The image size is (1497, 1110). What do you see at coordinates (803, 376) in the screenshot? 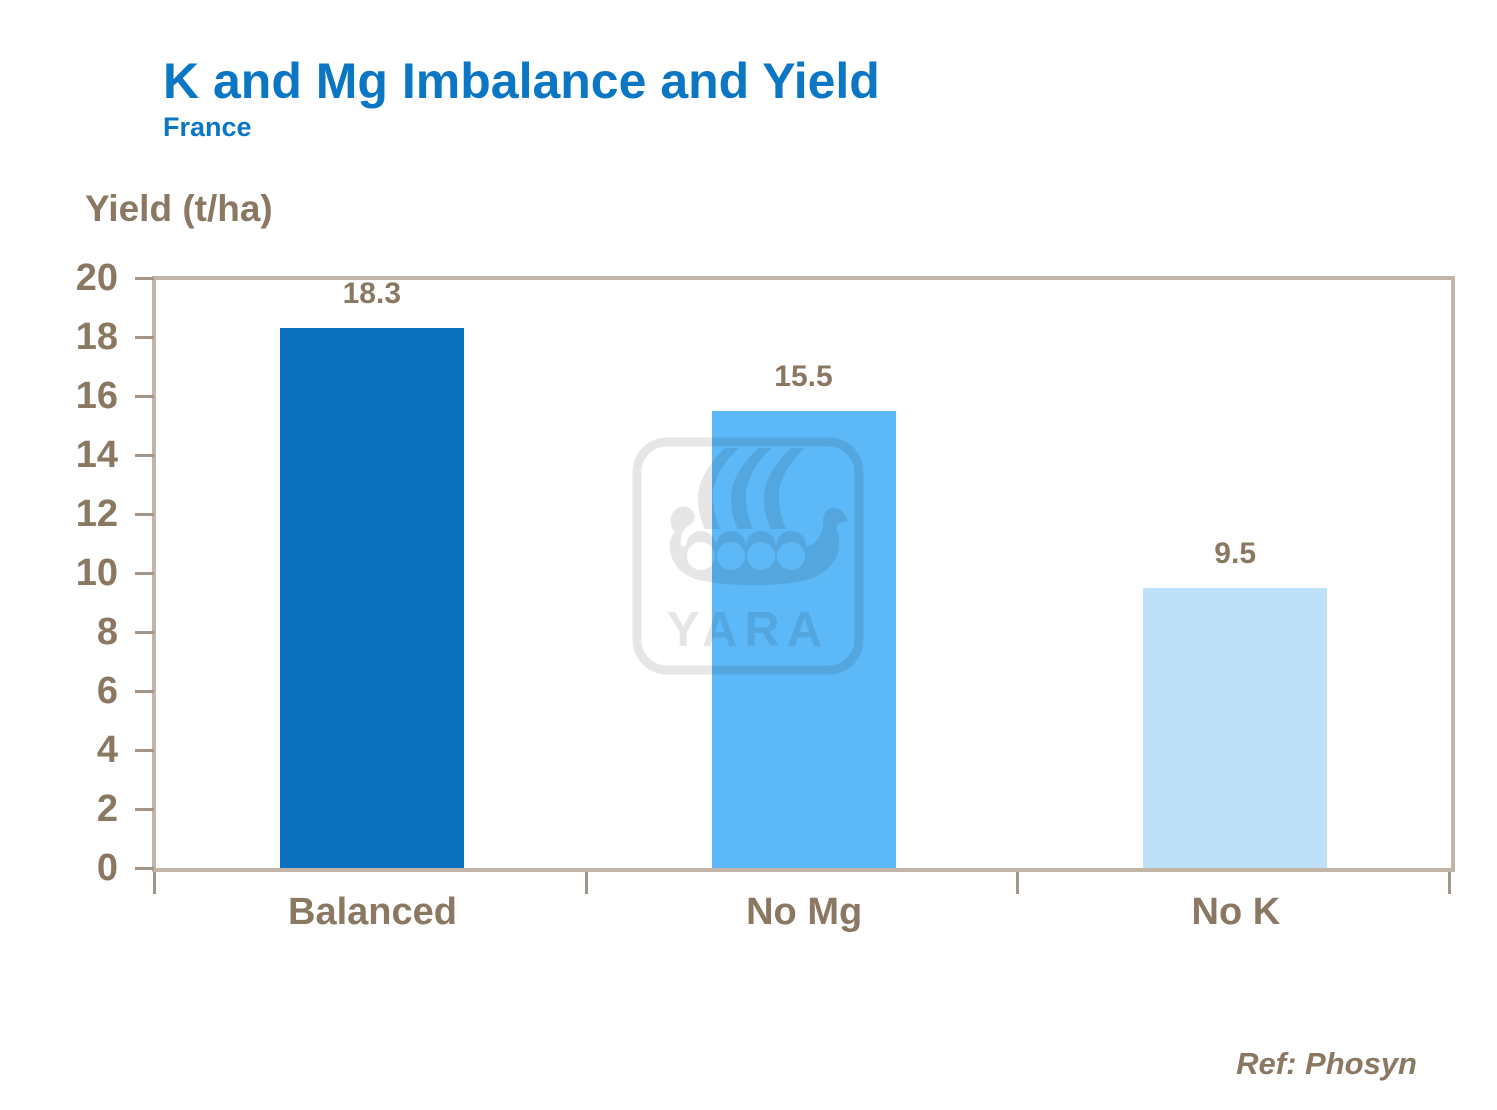
I see `bar-value-label: 15.5` at bounding box center [803, 376].